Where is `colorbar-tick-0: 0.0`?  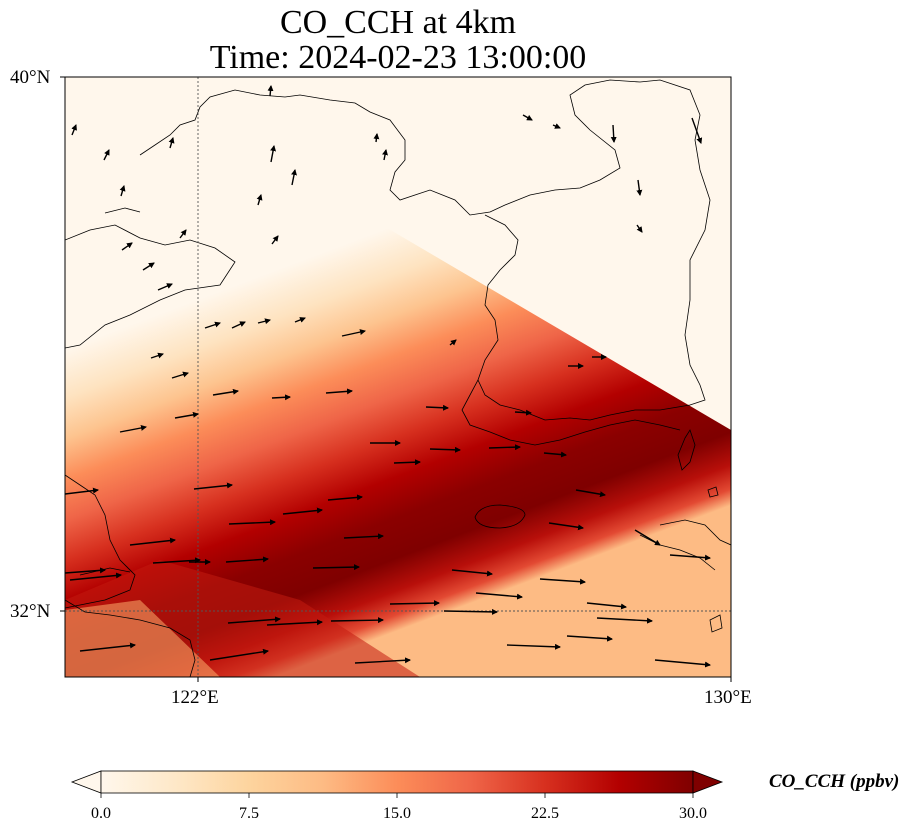
colorbar-tick-0: 0.0 is located at coordinates (101, 813).